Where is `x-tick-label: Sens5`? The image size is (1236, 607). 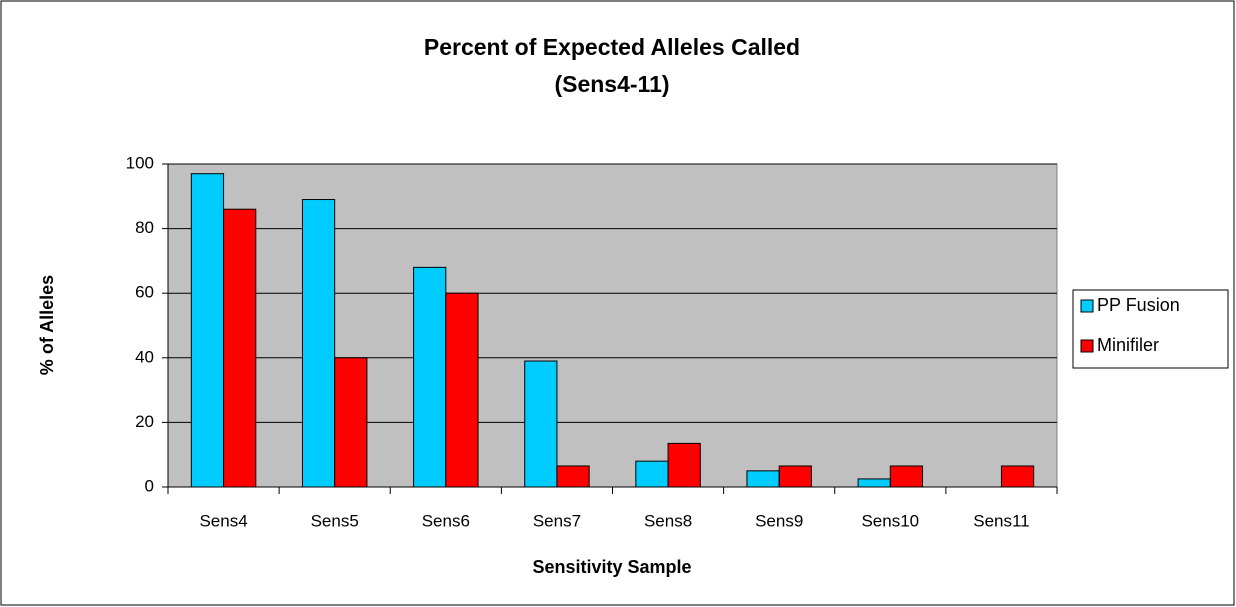
x-tick-label: Sens5 is located at coordinates (335, 520).